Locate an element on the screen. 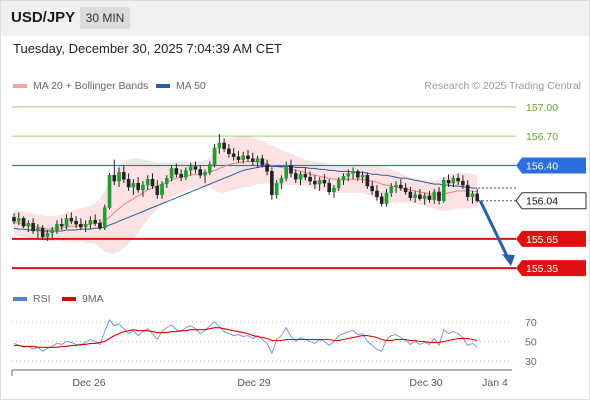 Image resolution: width=590 pixels, height=400 pixels. rsi-line is located at coordinates (245, 337).